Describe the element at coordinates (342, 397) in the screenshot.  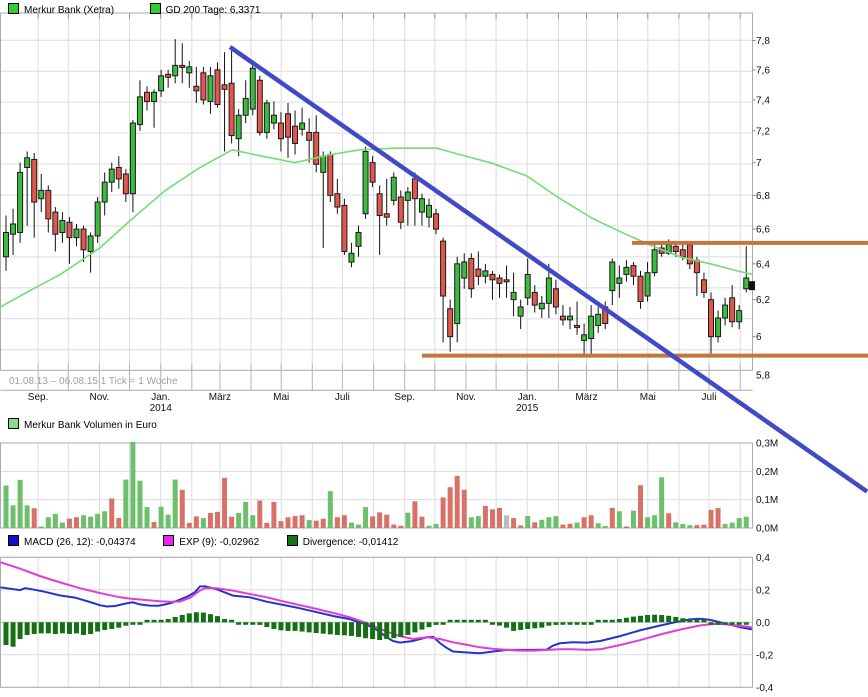
I see `month-label: Juli` at that location.